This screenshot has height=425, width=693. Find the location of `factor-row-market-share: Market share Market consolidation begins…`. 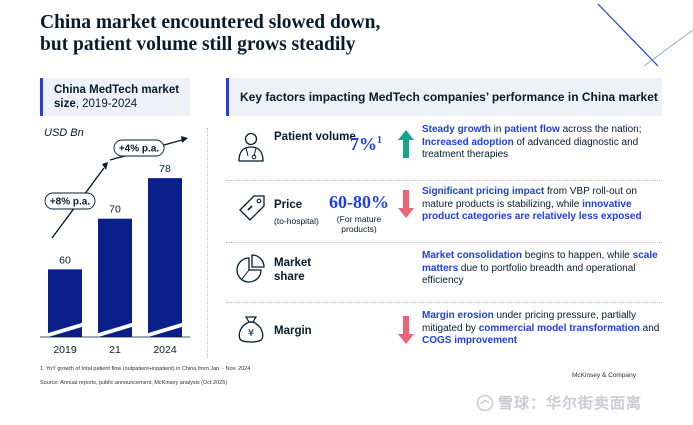

factor-row-market-share: Market share Market consolidation begins… is located at coordinates (444, 275).